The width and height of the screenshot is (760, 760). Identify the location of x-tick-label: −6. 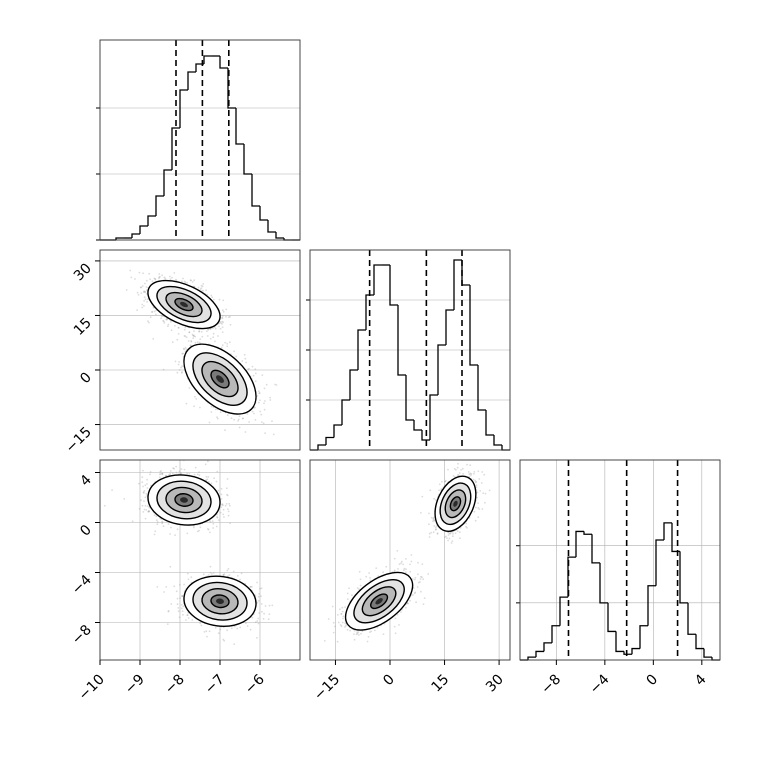
(255, 684).